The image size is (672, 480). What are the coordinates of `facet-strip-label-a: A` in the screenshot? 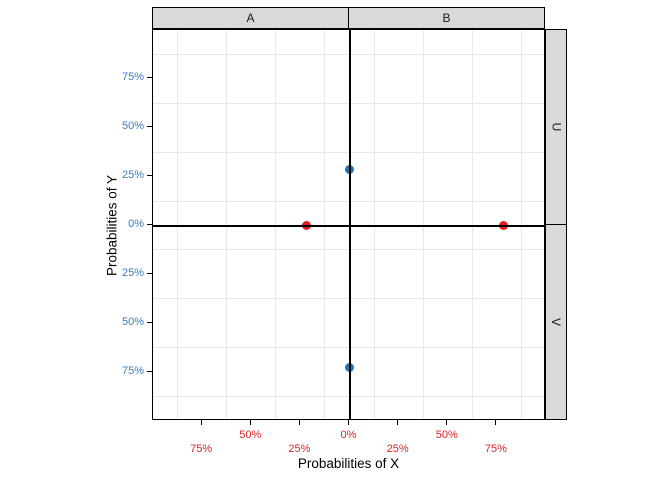 It's located at (250, 18).